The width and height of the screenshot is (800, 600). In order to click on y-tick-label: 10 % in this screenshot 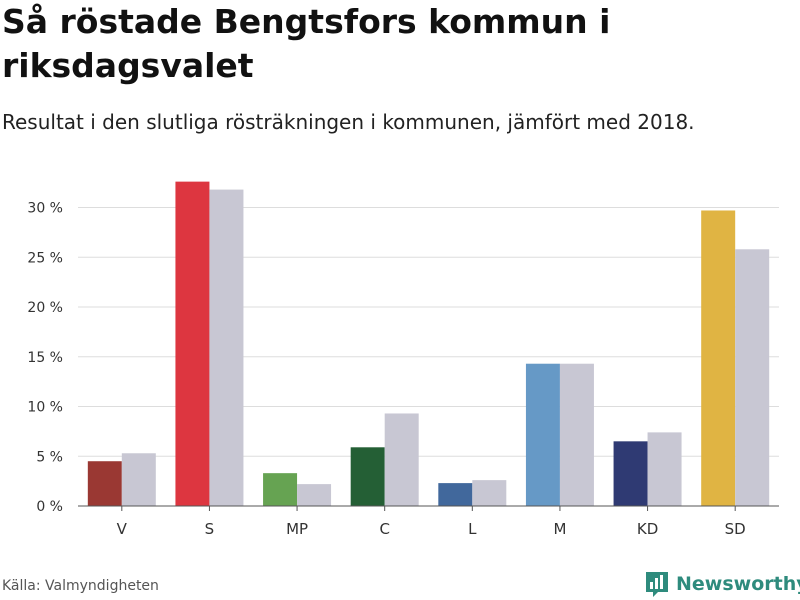, I will do `click(45, 408)`.